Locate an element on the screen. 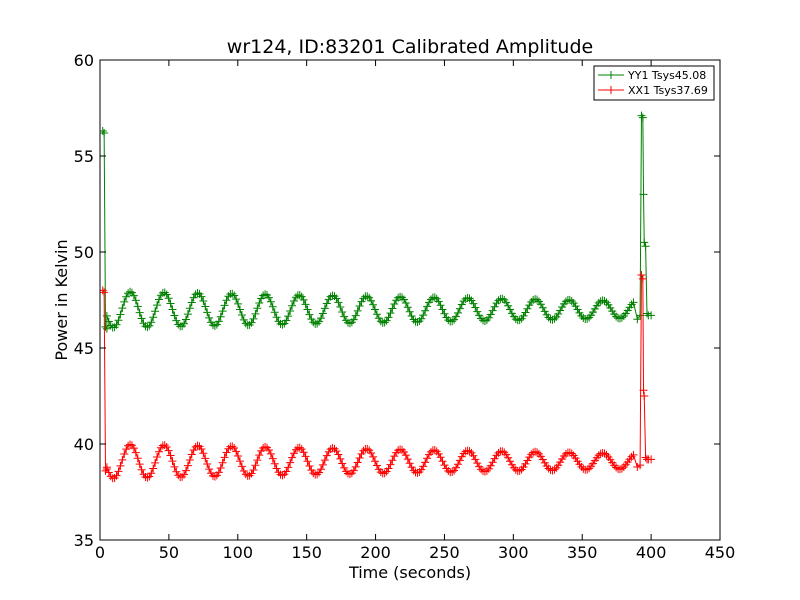 Image resolution: width=800 pixels, height=600 pixels. legend-entry: XX1 Tsys37.69 is located at coordinates (653, 90).